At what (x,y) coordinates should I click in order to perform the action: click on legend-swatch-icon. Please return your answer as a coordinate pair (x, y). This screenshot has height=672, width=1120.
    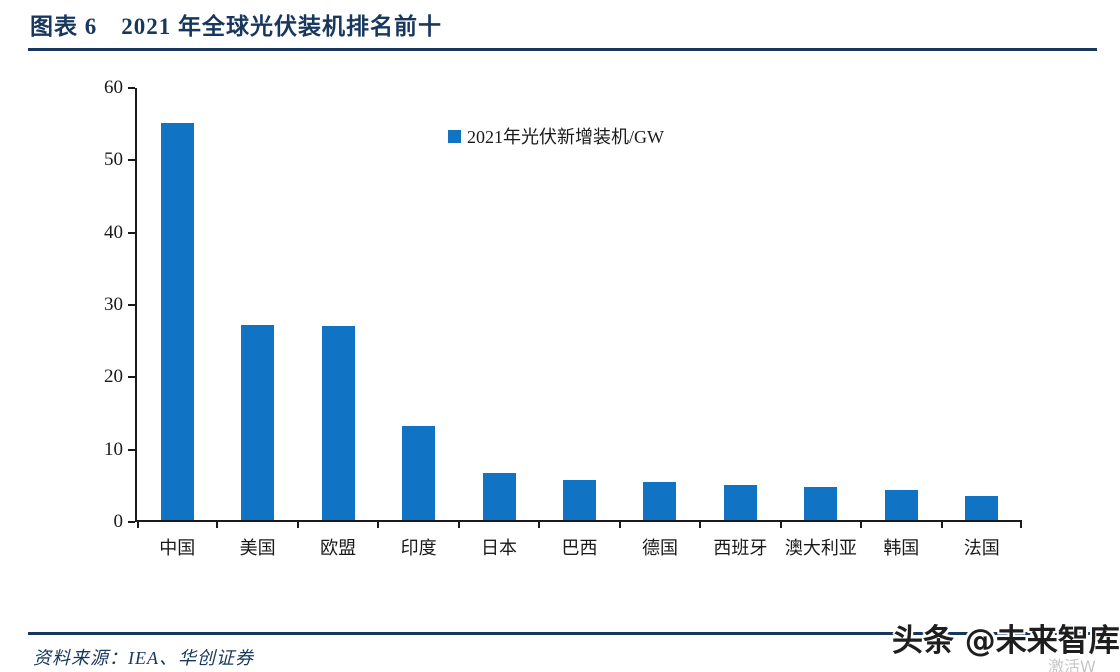
    Looking at the image, I should click on (454, 136).